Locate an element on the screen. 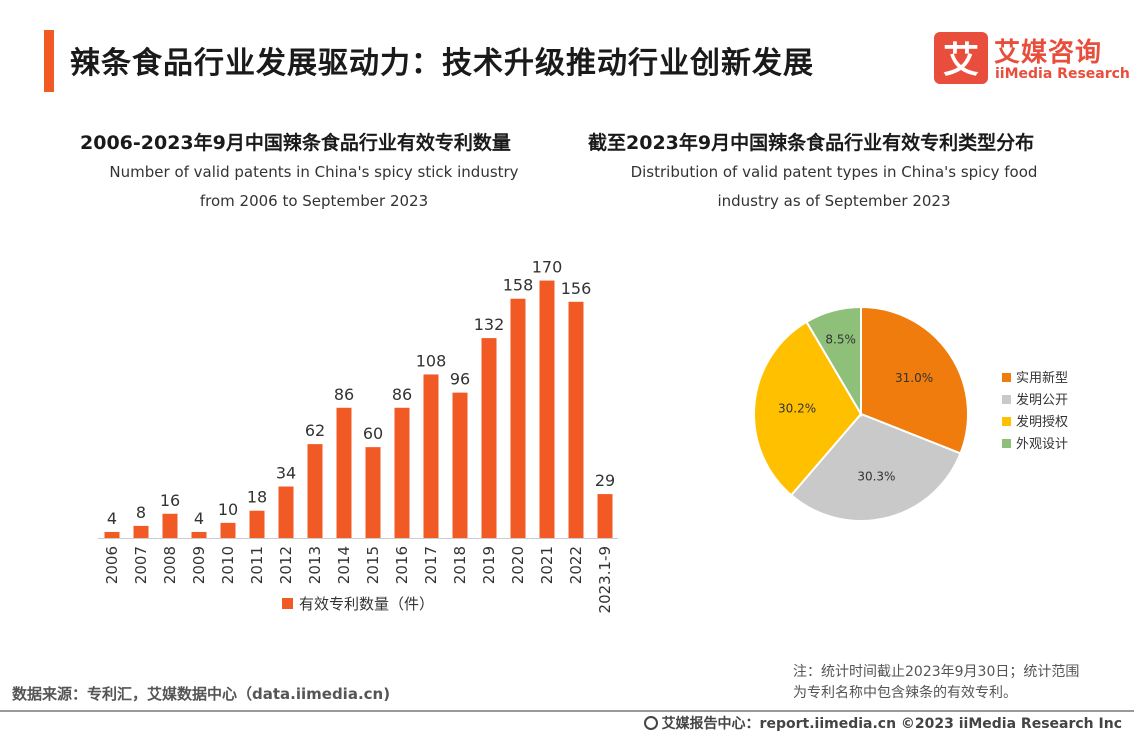 This screenshot has height=737, width=1134. x-tick-2023.1-9: 2023.1-9 is located at coordinates (605, 579).